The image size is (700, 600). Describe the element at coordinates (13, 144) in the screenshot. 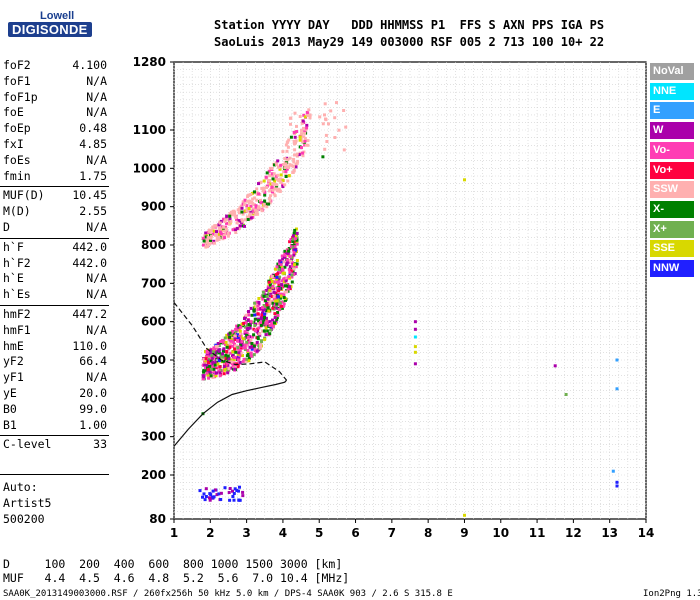

I see `param-key: fxI` at that location.